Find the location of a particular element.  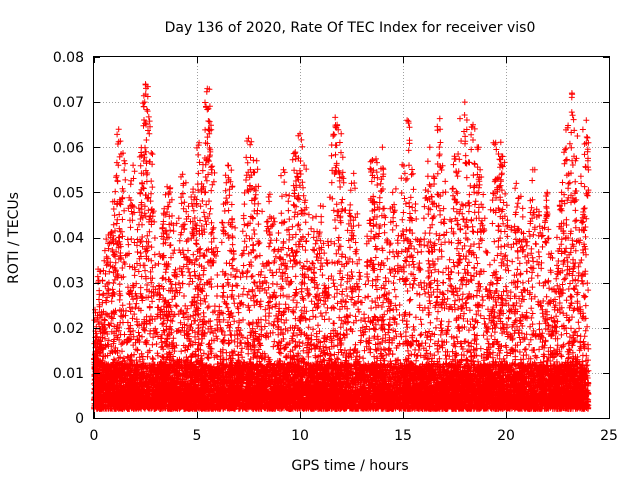

x-tick-label: 0 is located at coordinates (94, 436).